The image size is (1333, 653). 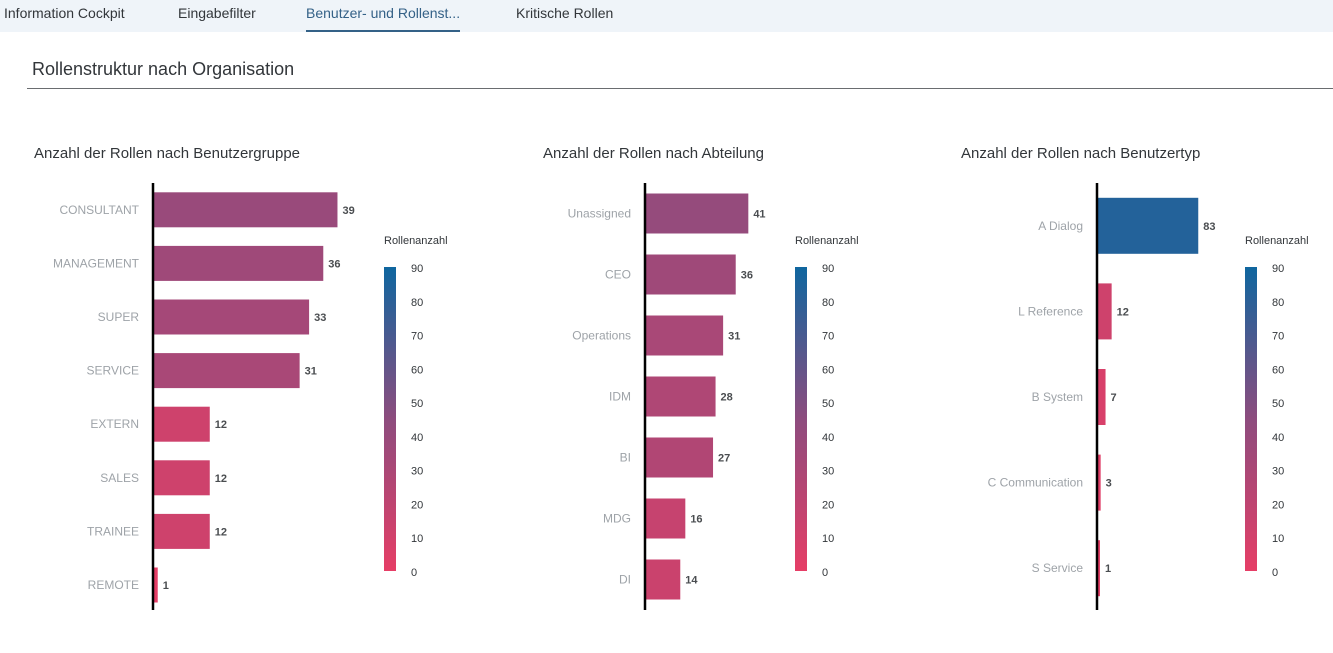 What do you see at coordinates (1035, 483) in the screenshot?
I see `category-label-c-communication: C Communication` at bounding box center [1035, 483].